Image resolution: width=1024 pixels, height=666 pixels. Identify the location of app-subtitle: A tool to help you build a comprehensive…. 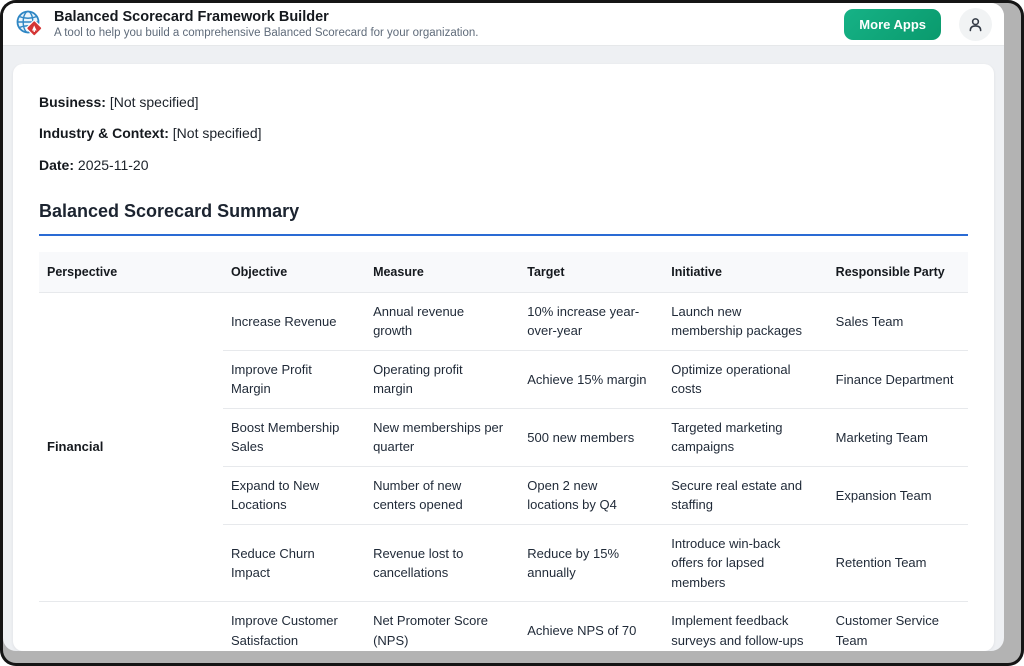
(266, 32).